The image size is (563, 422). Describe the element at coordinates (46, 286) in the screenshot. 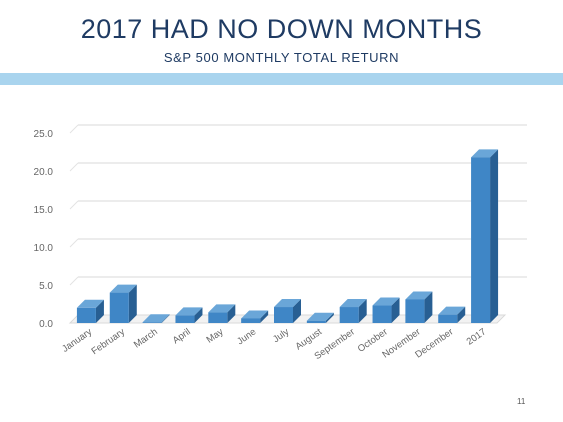

I see `y-tick-label: 5.0` at that location.